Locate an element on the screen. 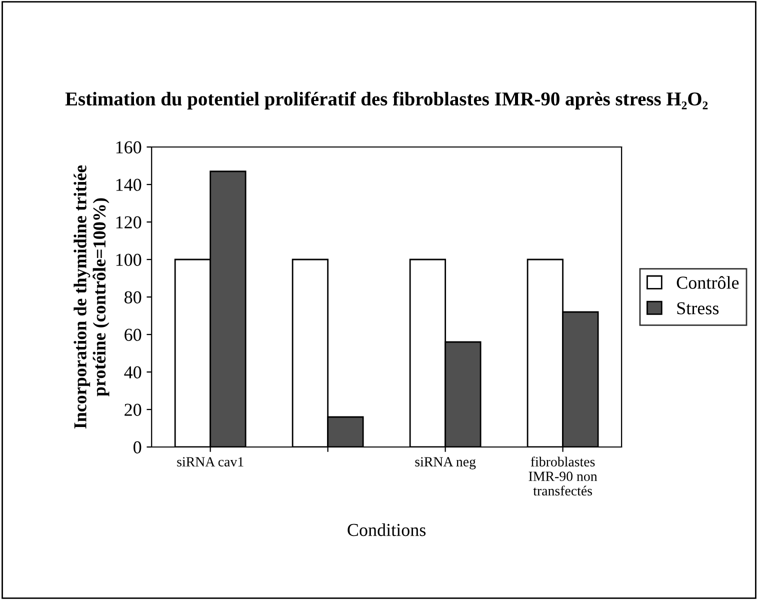  y-tick-label: 100 is located at coordinates (129, 260).